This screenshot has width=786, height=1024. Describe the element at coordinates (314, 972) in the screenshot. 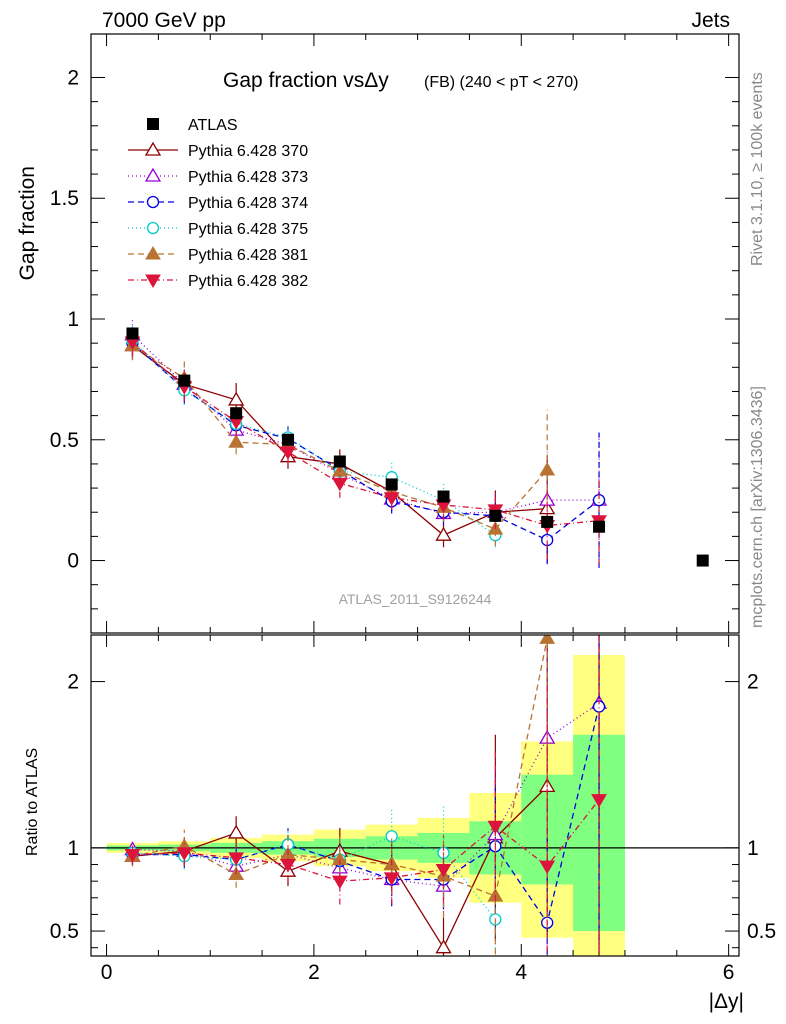

I see `x-tick-label: 2` at that location.